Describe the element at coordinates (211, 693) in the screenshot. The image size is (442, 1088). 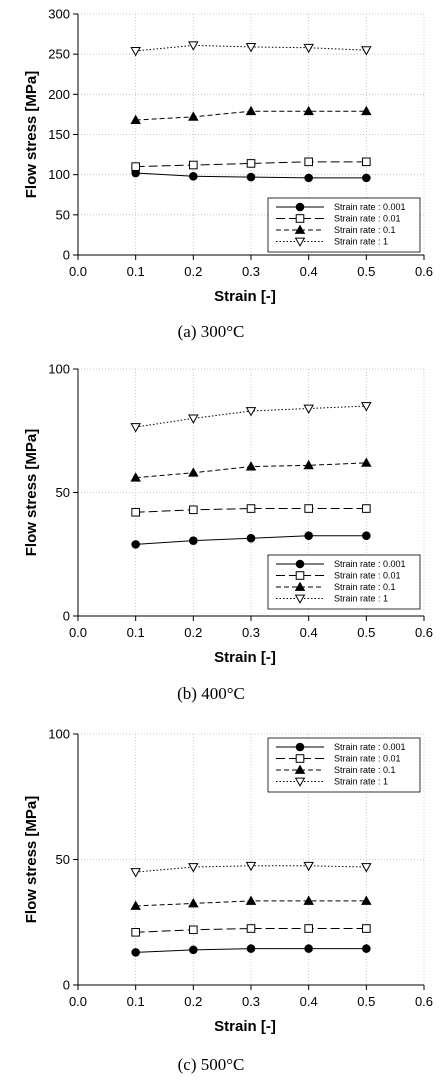
I see `figure-caption: (b) 400°C` at that location.